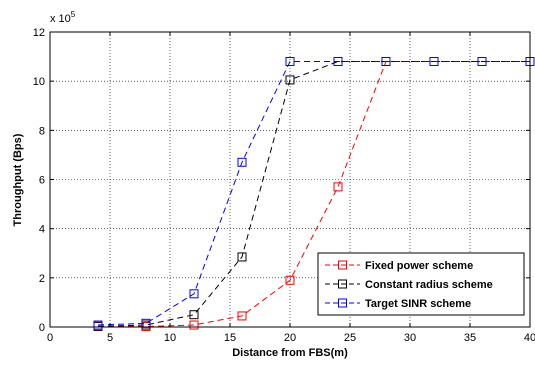 The height and width of the screenshot is (365, 535). I want to click on x-tick-label-5: 5, so click(110, 338).